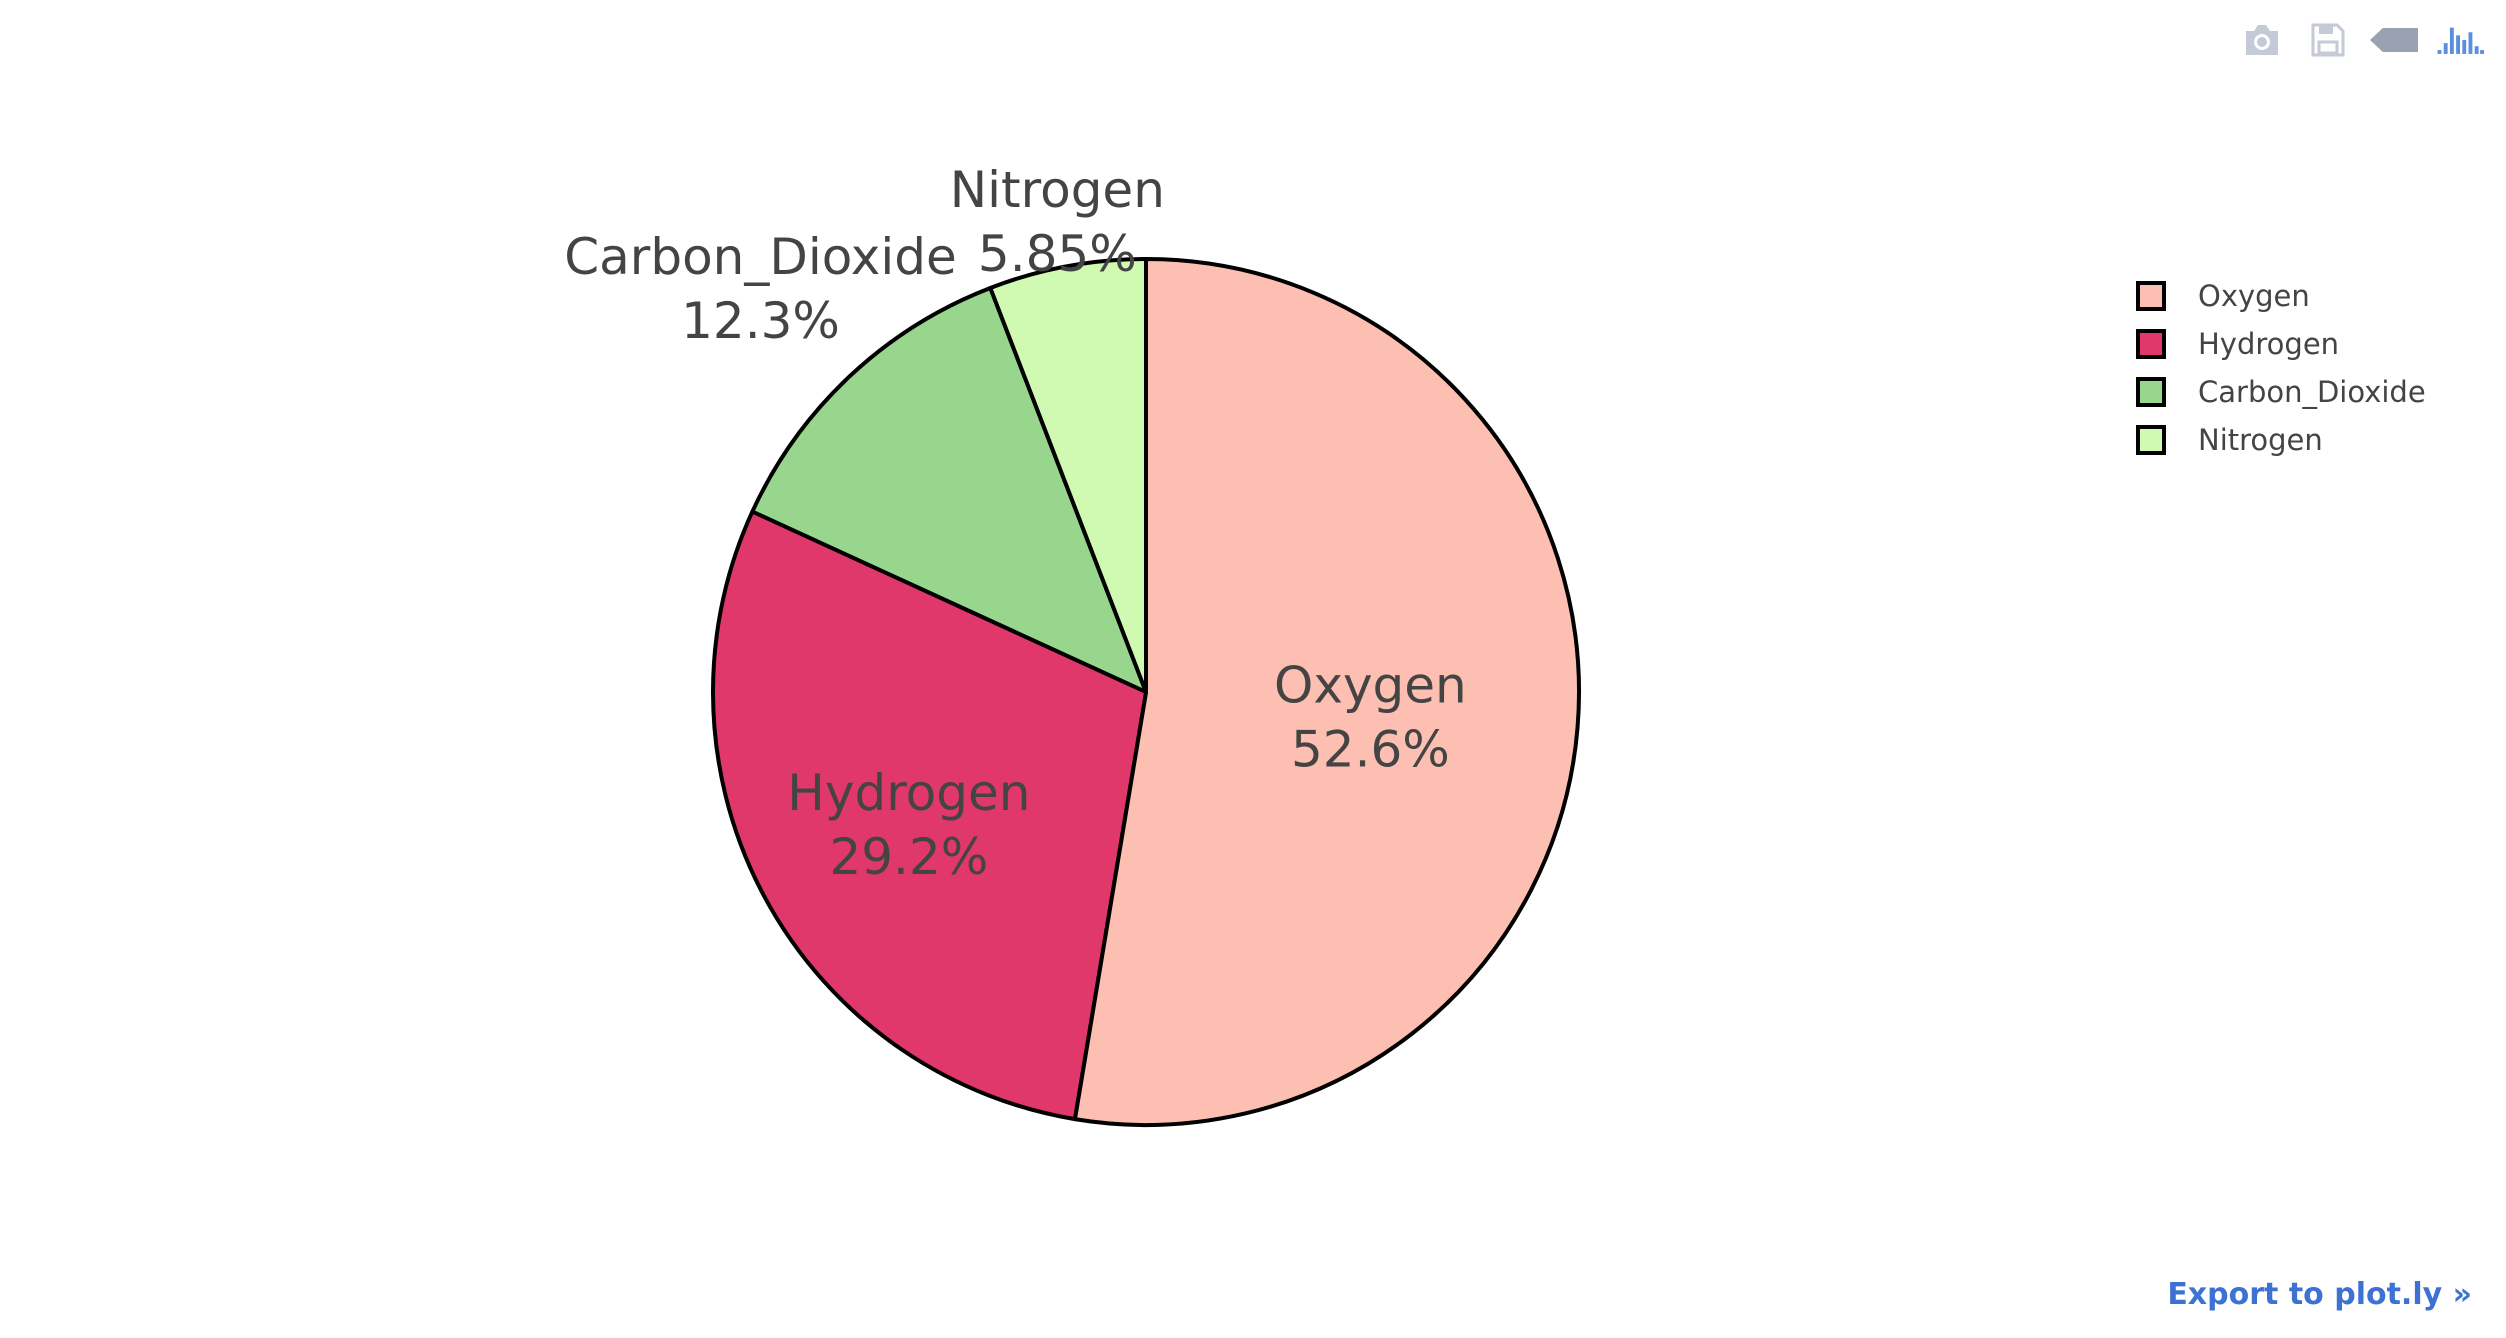 This screenshot has width=2506, height=1338. Describe the element at coordinates (2260, 440) in the screenshot. I see `legend-label: Nitrogen` at that location.